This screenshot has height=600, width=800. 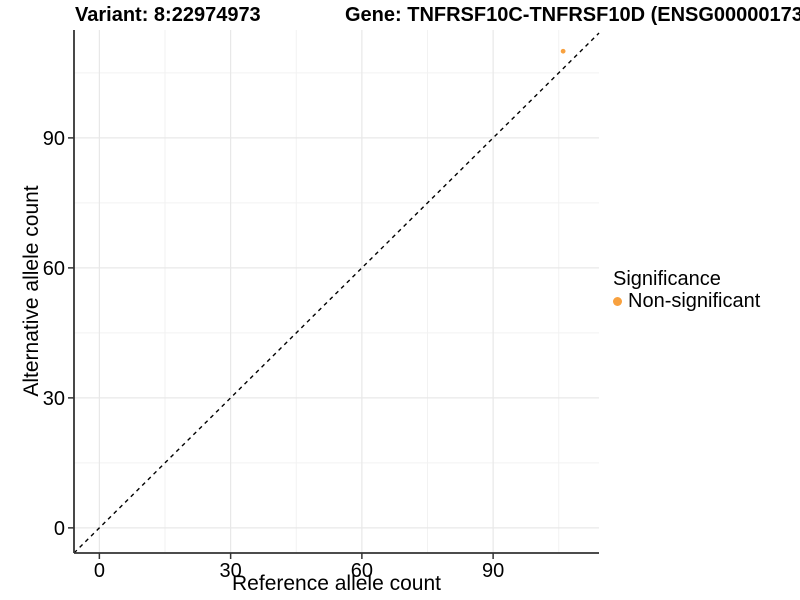 I want to click on plot-title-variant: Variant: 8:22974973, so click(x=168, y=15).